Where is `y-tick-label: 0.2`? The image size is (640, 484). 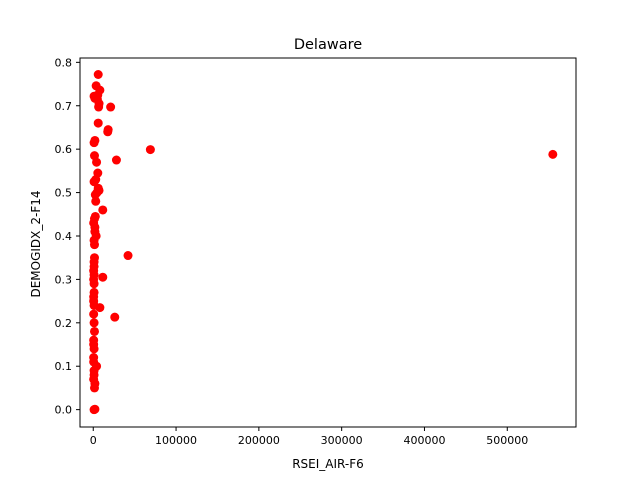 y-tick-label: 0.2 is located at coordinates (64, 323).